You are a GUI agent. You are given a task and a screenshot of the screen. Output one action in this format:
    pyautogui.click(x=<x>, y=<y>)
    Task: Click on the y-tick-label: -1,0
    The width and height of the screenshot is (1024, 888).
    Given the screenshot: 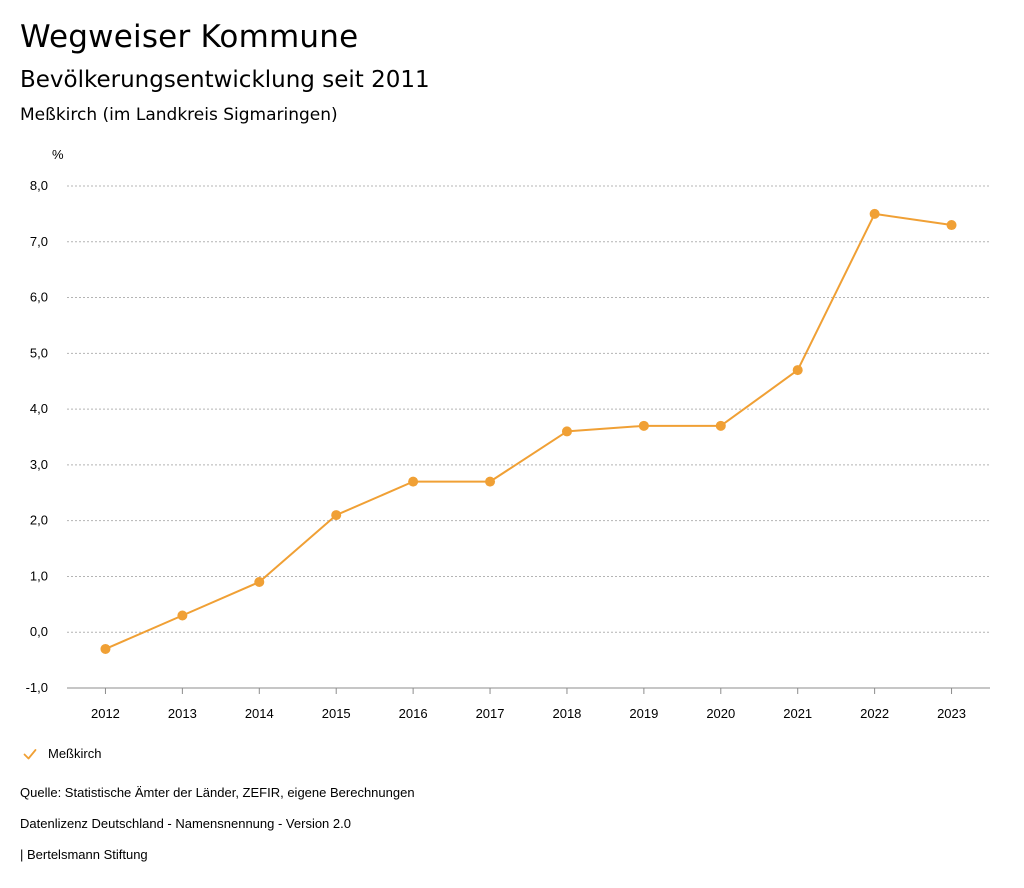 What is the action you would take?
    pyautogui.click(x=37, y=687)
    